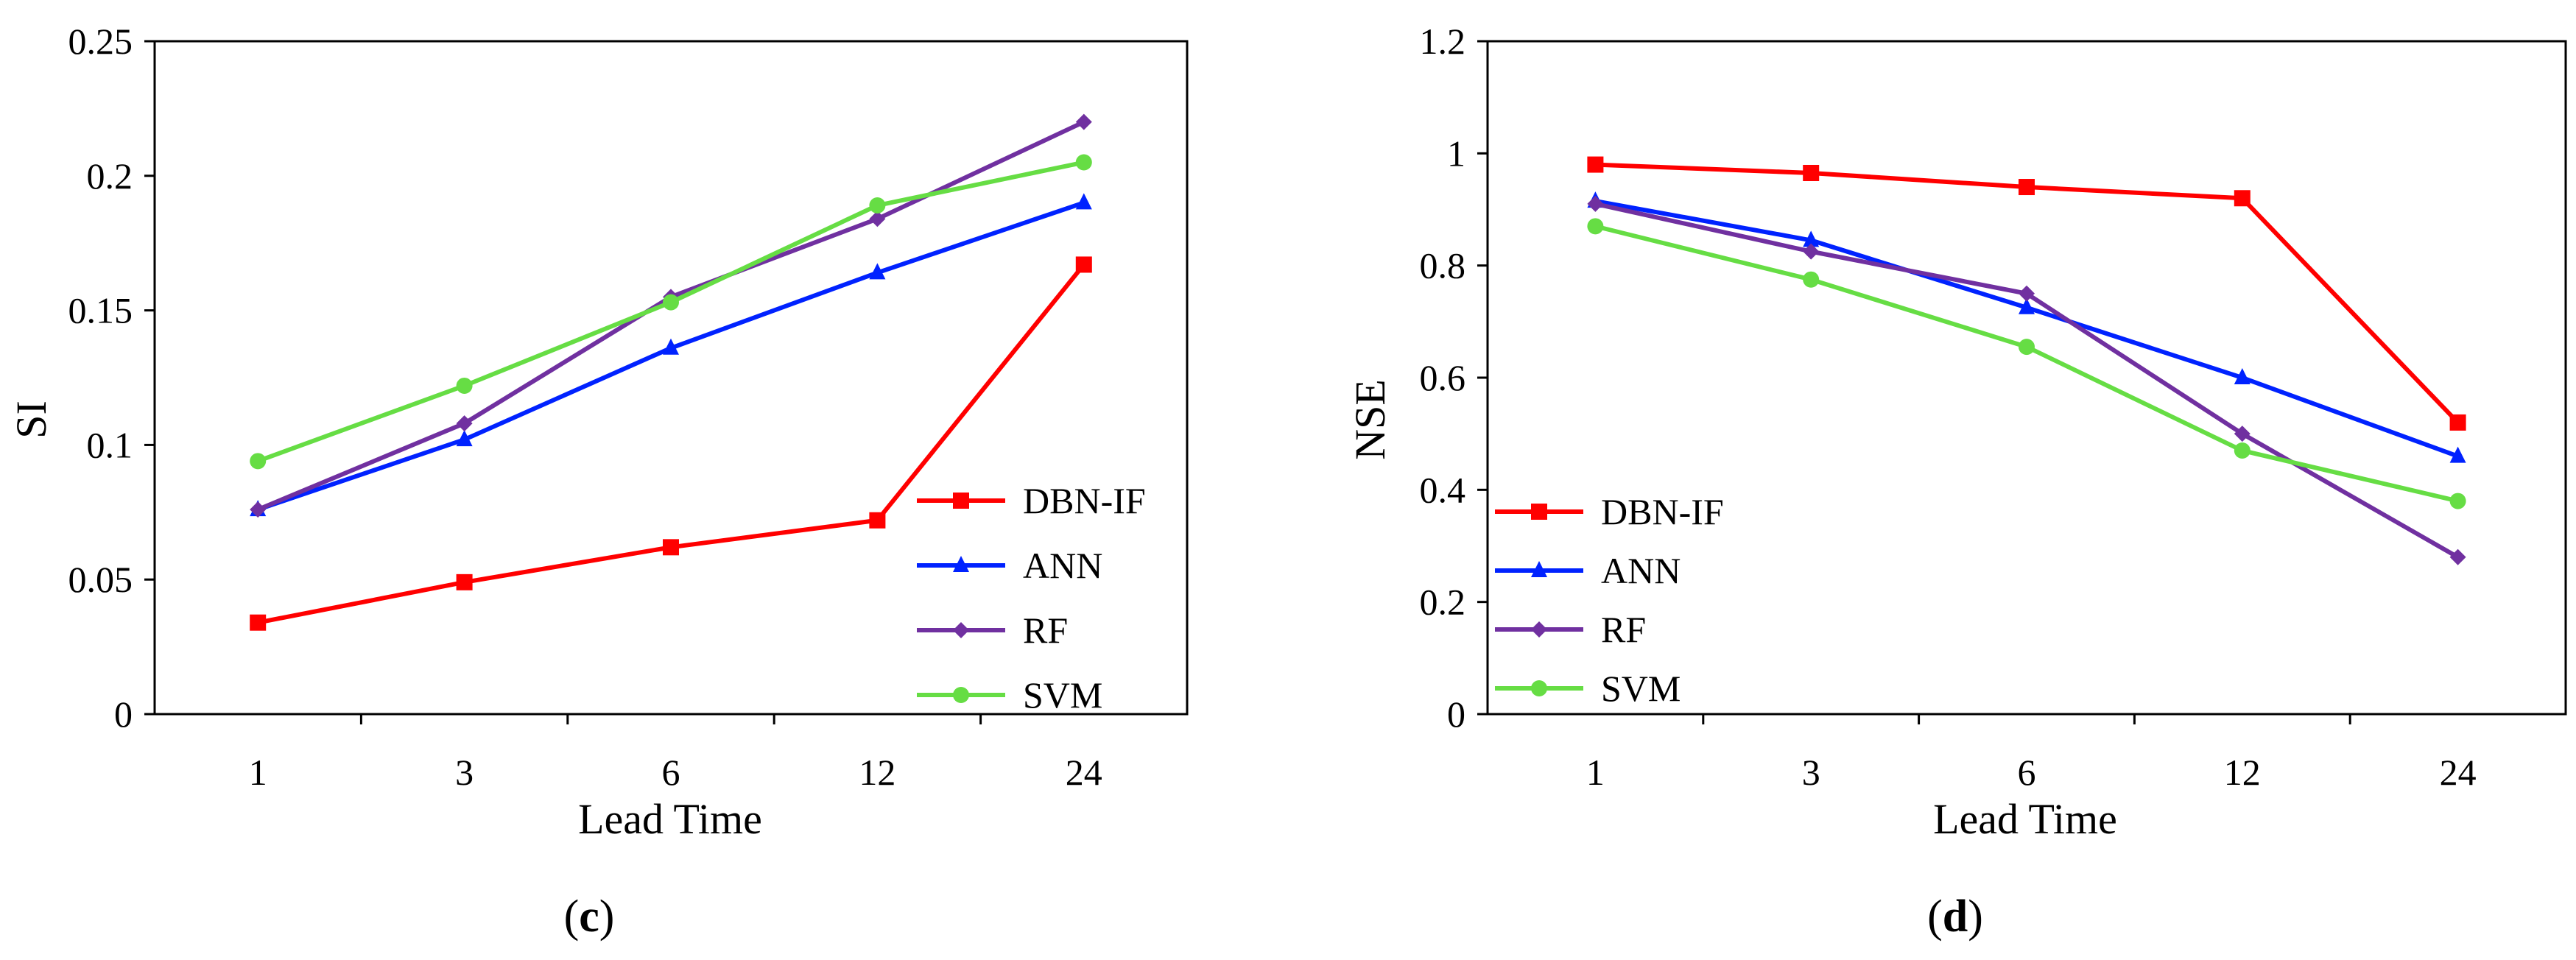  What do you see at coordinates (1370, 419) in the screenshot?
I see `y-axis-label: NSE` at bounding box center [1370, 419].